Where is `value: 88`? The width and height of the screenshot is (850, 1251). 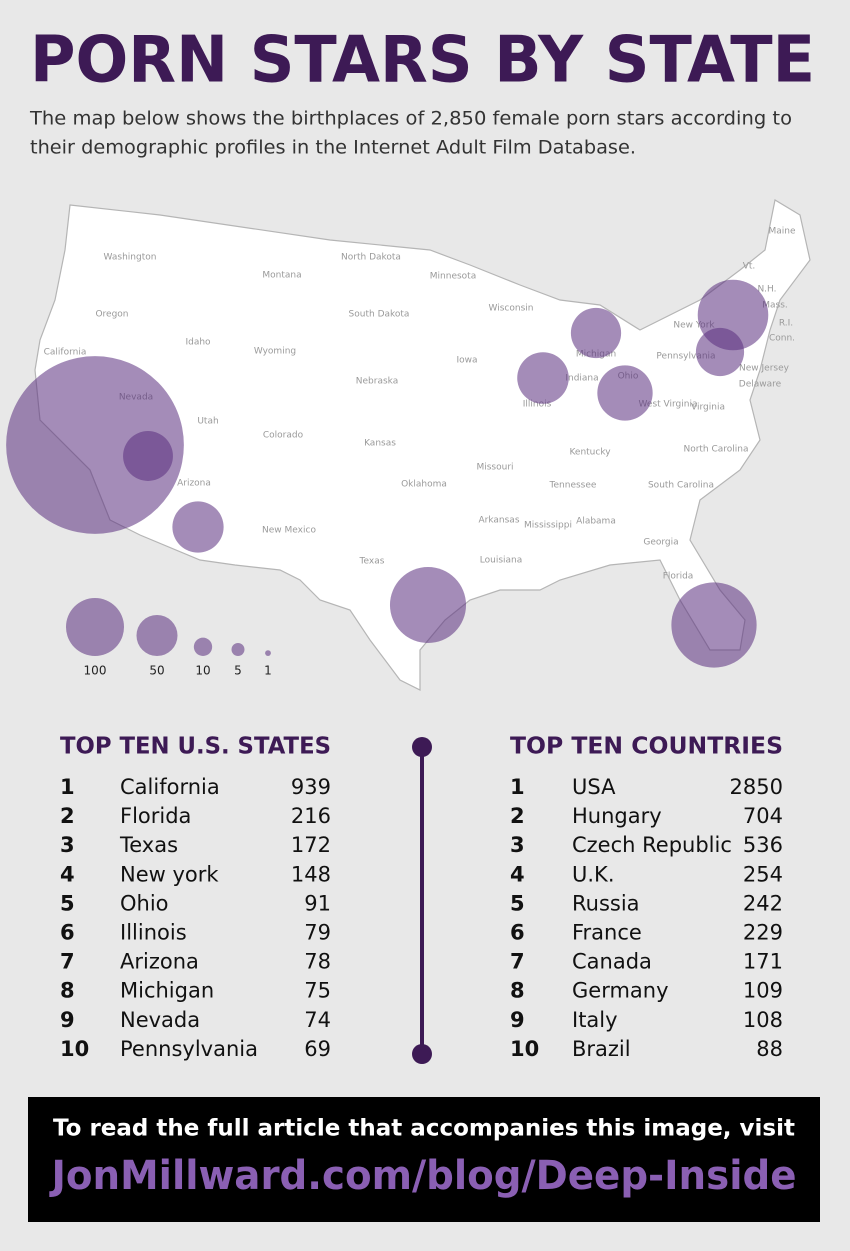
value: 88 is located at coordinates (769, 1049).